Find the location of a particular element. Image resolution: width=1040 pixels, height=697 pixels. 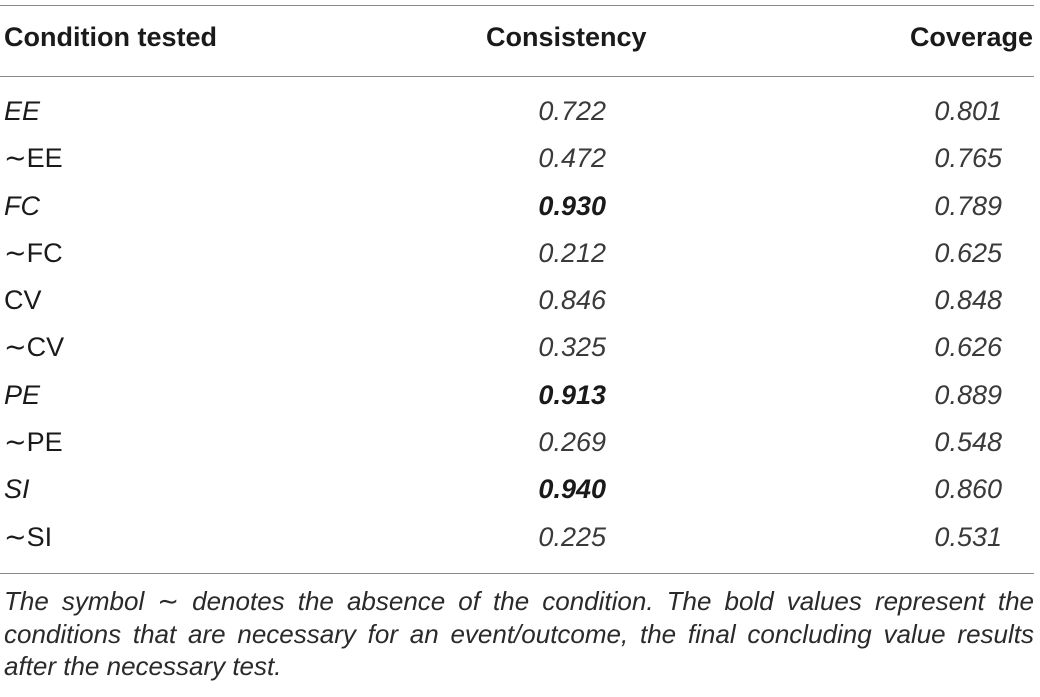

consistency-cell: 0.722 is located at coordinates (572, 111).